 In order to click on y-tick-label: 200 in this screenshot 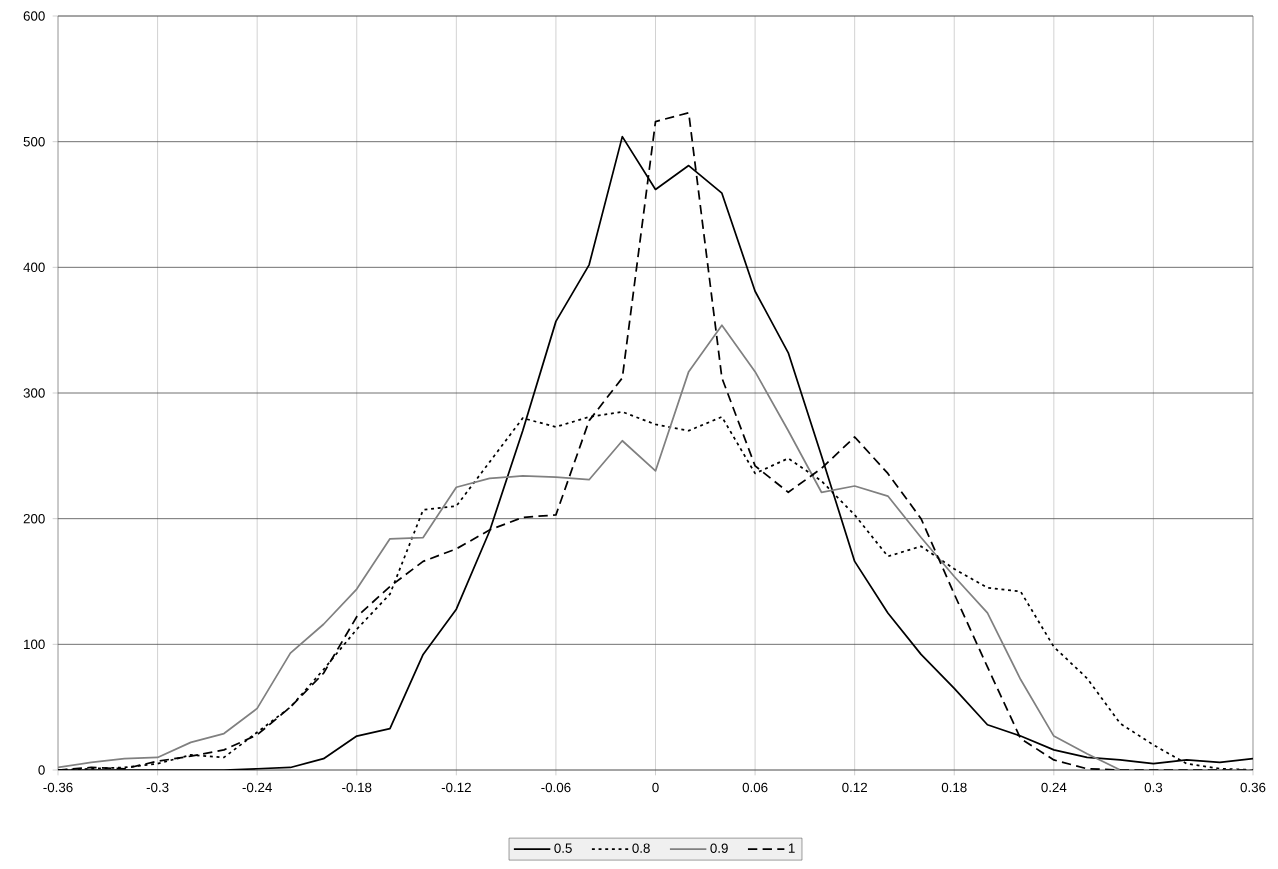, I will do `click(34, 518)`.